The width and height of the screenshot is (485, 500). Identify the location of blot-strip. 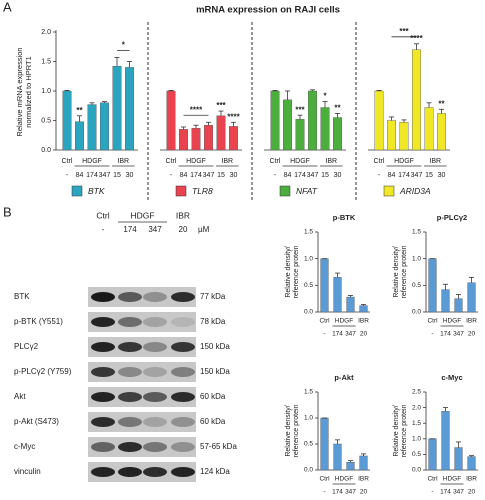
(142, 372).